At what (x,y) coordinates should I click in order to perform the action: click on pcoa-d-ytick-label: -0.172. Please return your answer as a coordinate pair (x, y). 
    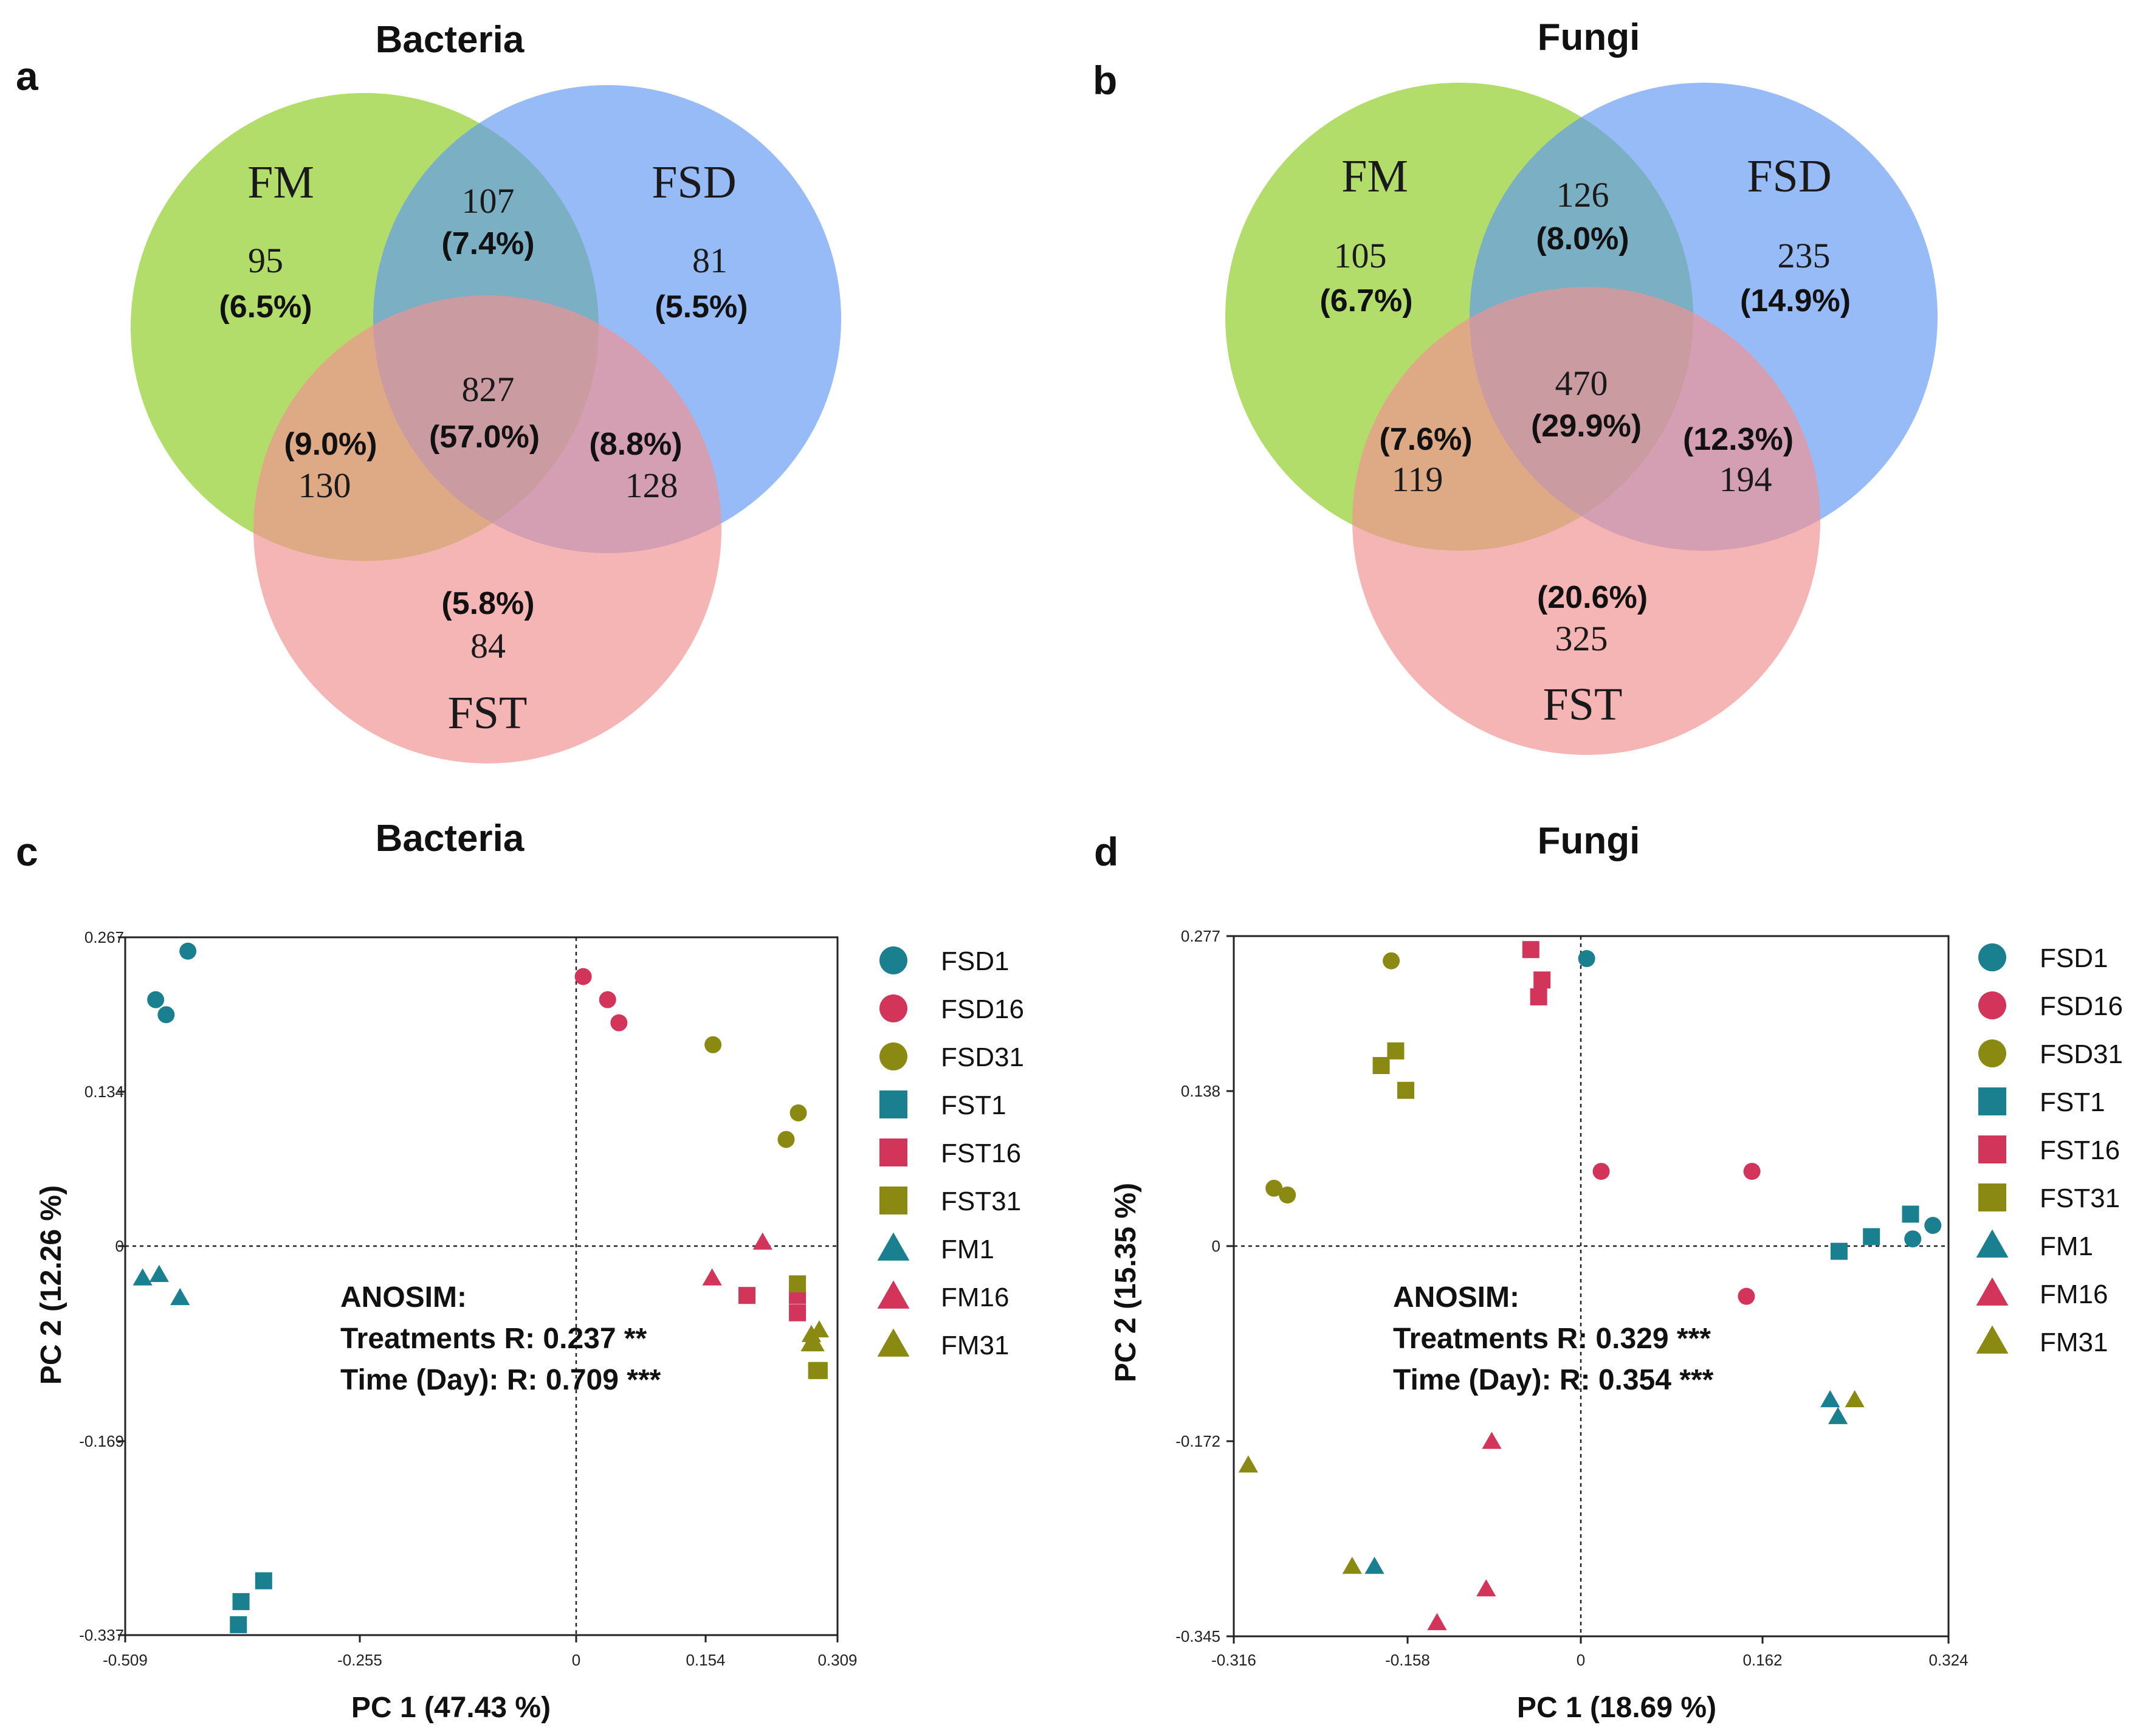
    Looking at the image, I should click on (1197, 1441).